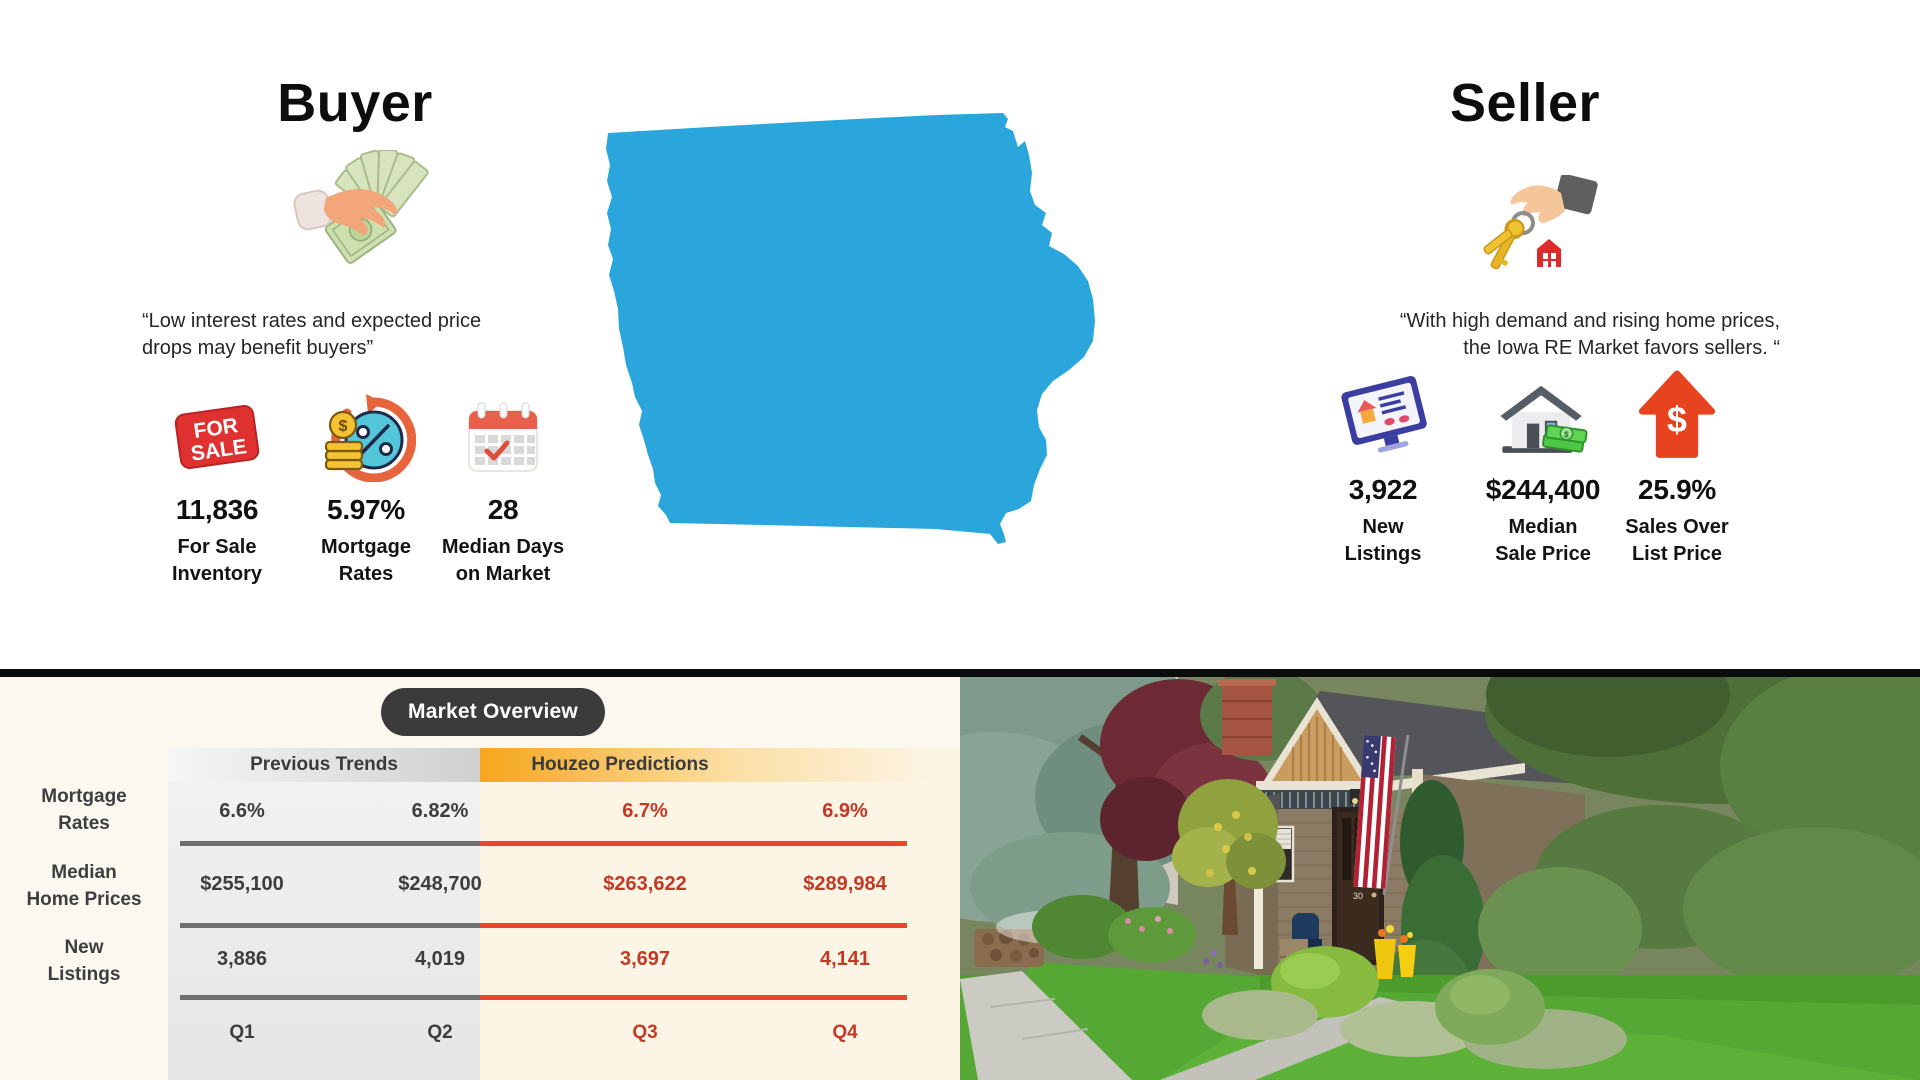 The width and height of the screenshot is (1920, 1080). Describe the element at coordinates (440, 959) in the screenshot. I see `table-cell: 4,019` at that location.